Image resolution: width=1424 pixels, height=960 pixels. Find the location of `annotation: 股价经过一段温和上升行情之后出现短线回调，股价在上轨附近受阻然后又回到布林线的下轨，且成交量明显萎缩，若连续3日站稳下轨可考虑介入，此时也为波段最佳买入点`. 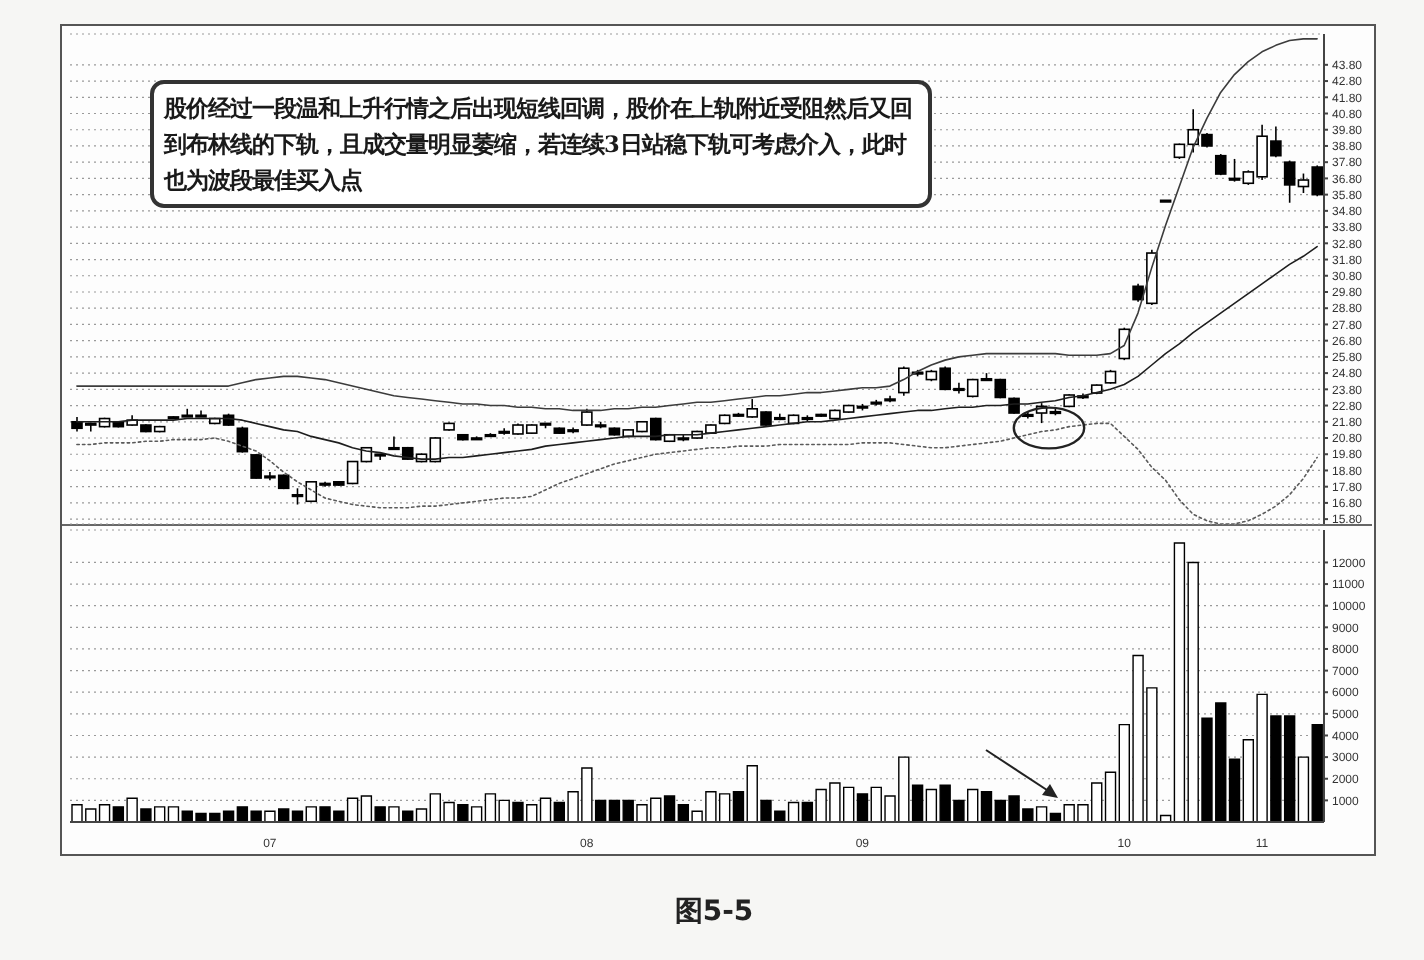

annotation: 股价经过一段温和上升行情之后出现短线回调，股价在上轨附近受阻然后又回到布林线的下轨，且成交量明显萎缩，若连续3日站稳下轨可考虑介入，此时也为波段最佳买入点 is located at coordinates (541, 144).